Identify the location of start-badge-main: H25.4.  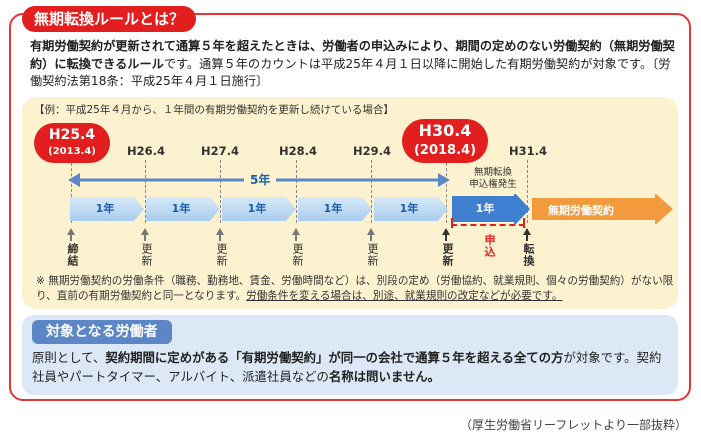
(72, 135).